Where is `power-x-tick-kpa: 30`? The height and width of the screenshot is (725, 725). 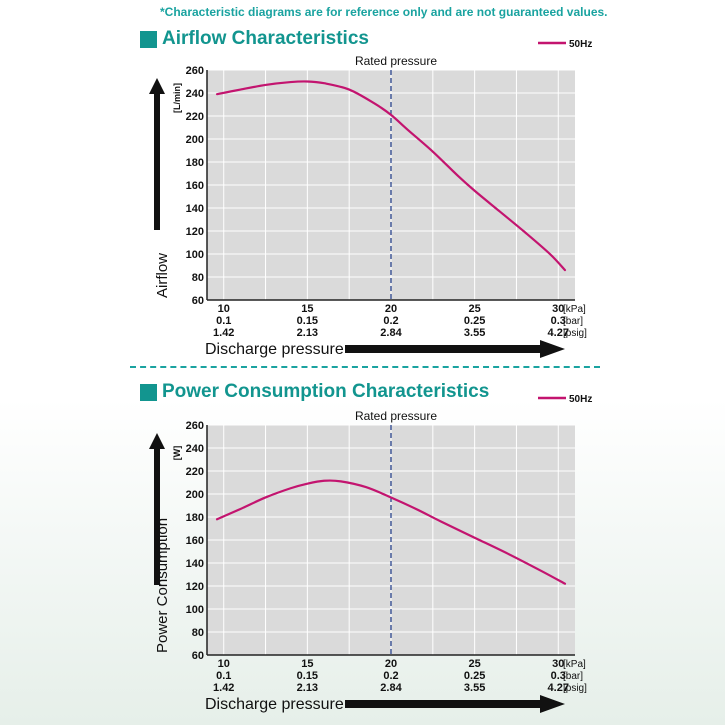 power-x-tick-kpa: 30 is located at coordinates (558, 664).